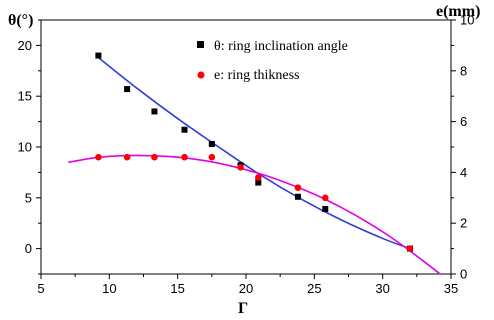 This screenshot has width=494, height=320. What do you see at coordinates (458, 11) in the screenshot?
I see `y-right-axis-title: e(mm)` at bounding box center [458, 11].